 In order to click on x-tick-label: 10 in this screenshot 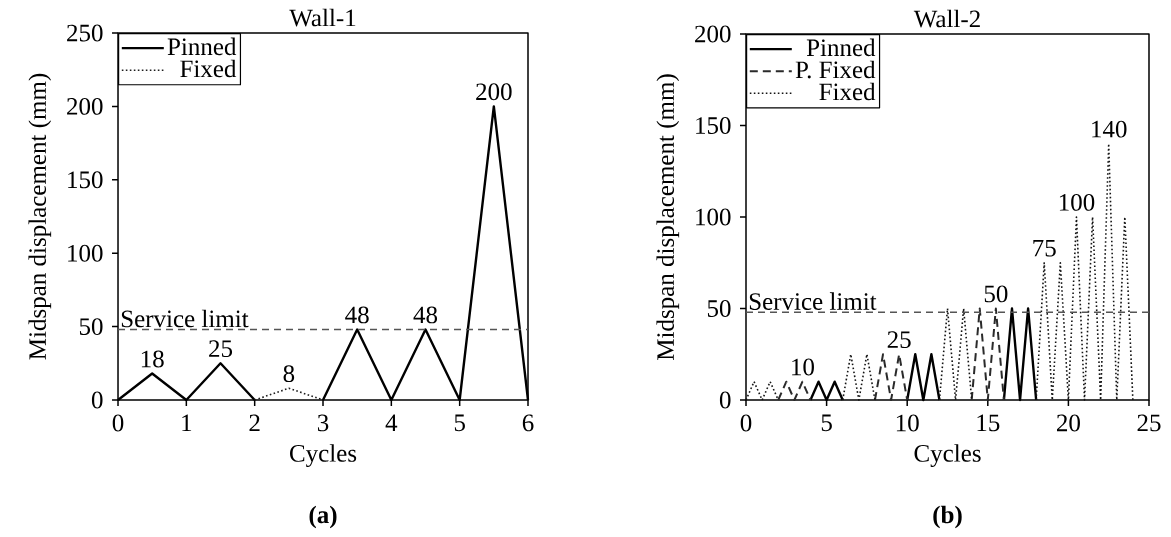, I will do `click(907, 423)`.